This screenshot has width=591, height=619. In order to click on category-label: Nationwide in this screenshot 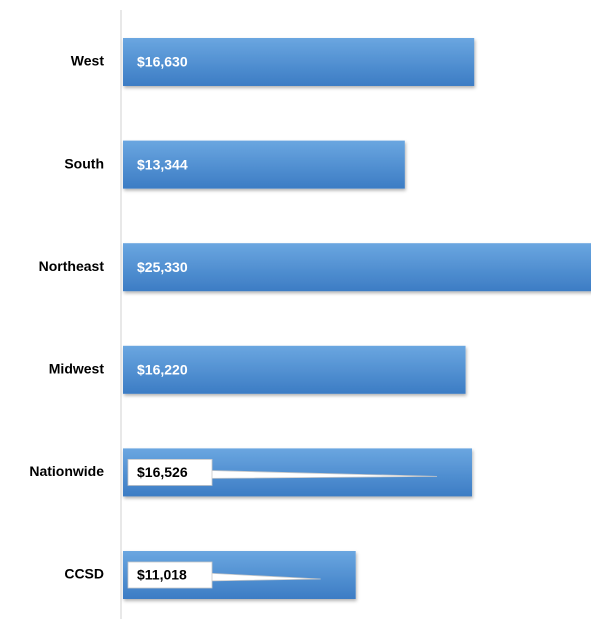, I will do `click(66, 471)`.